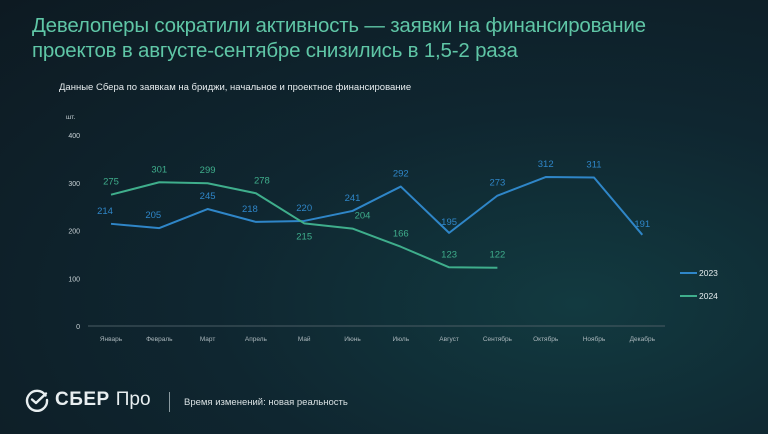 The height and width of the screenshot is (434, 768). I want to click on y-tick-label: 0, so click(78, 327).